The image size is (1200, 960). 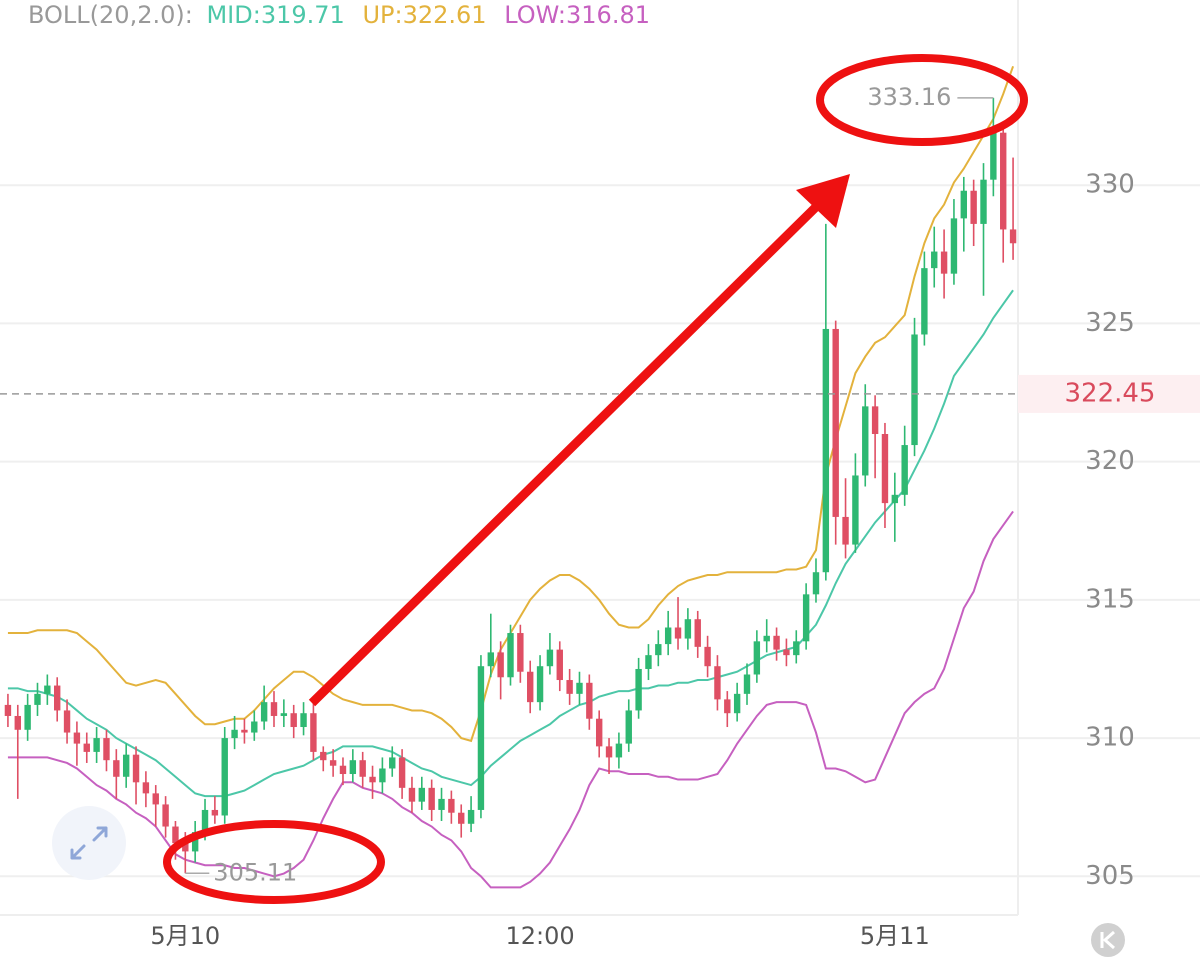 What do you see at coordinates (255, 872) in the screenshot?
I see `min-label: 305.11` at bounding box center [255, 872].